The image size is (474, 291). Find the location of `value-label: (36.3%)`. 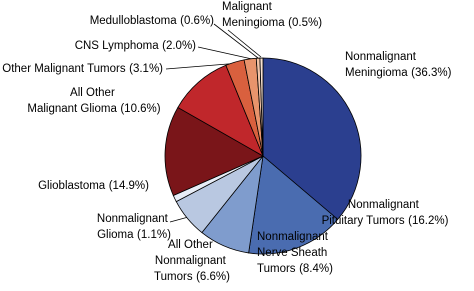

value-label: (36.3%) is located at coordinates (431, 73).